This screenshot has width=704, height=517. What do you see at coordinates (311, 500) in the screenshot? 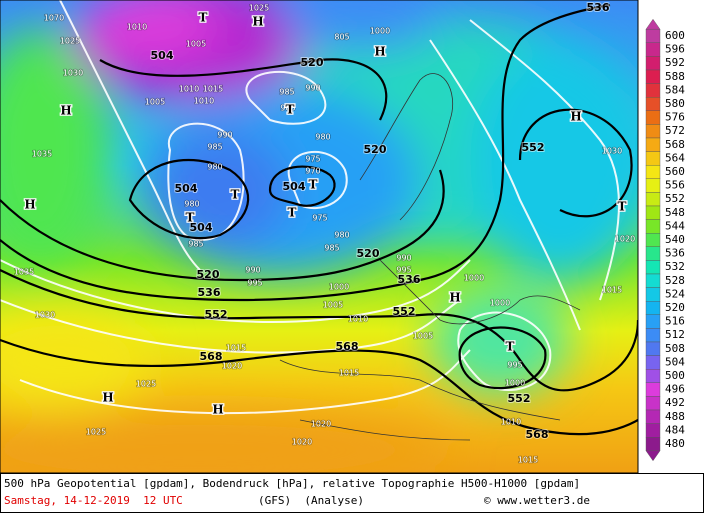
I see `footer-model: (GFS) (Analyse)` at bounding box center [311, 500].